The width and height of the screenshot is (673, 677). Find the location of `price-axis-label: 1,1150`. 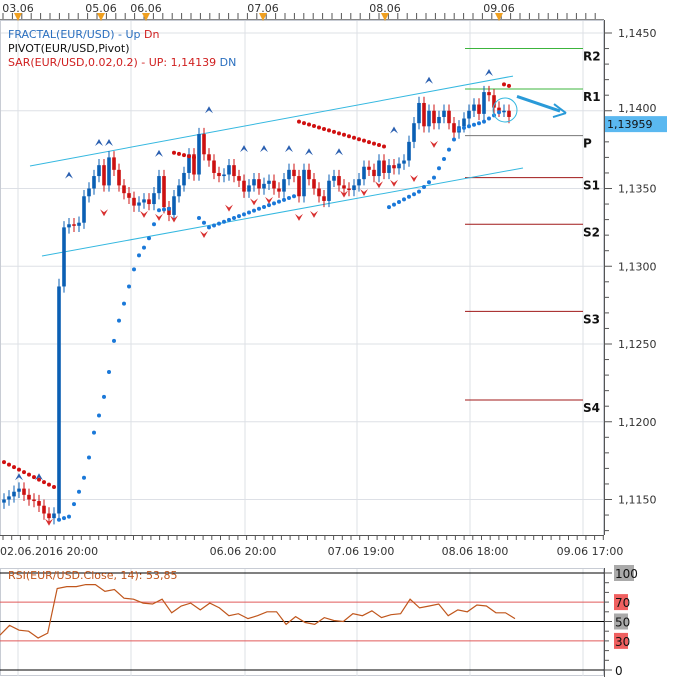

price-axis-label: 1,1150 is located at coordinates (637, 500).